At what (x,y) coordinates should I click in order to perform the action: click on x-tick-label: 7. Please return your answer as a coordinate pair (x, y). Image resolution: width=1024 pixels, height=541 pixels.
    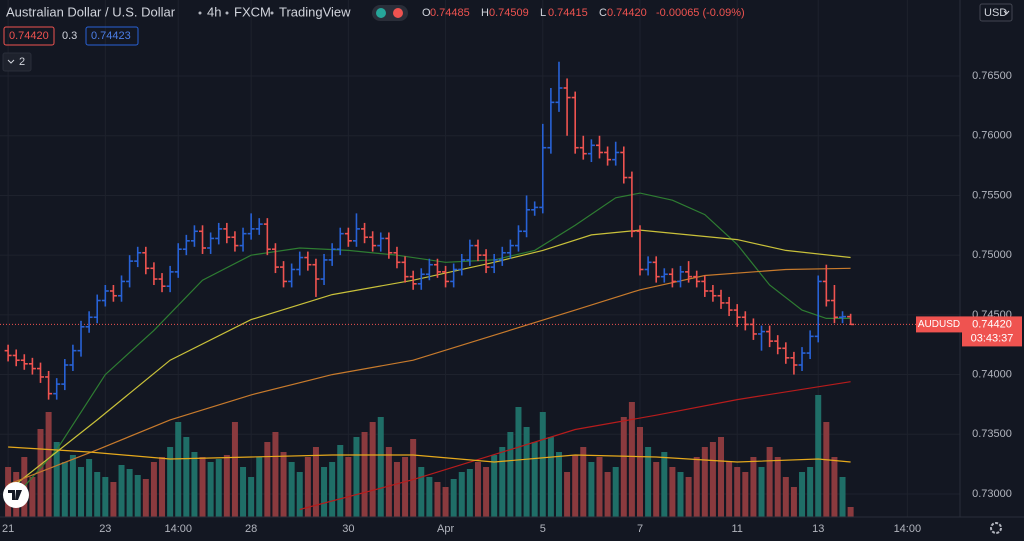
    Looking at the image, I should click on (640, 529).